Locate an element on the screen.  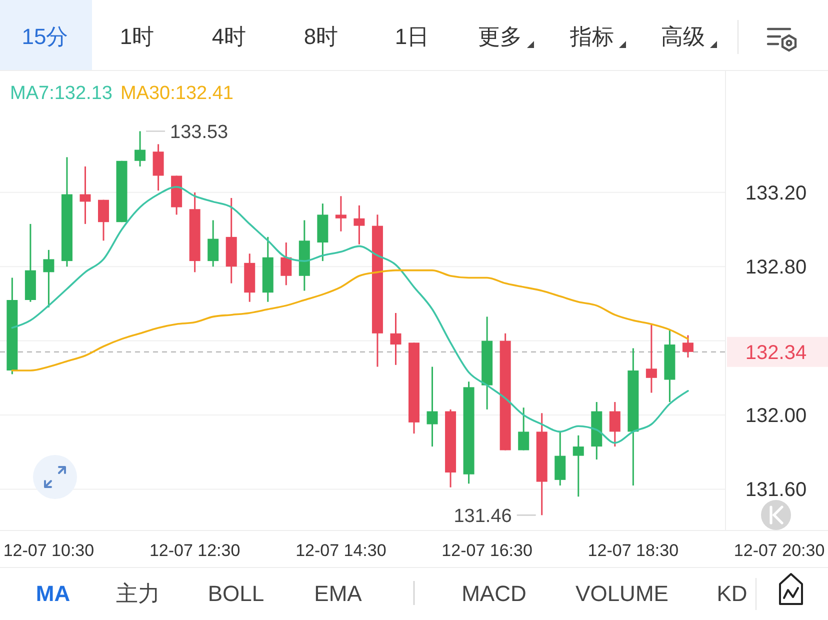
y-tick-label: 131.60 is located at coordinates (776, 490).